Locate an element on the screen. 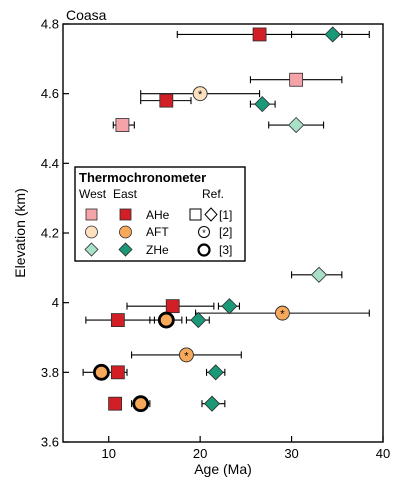  legend-ref2-marker is located at coordinates (204, 232).